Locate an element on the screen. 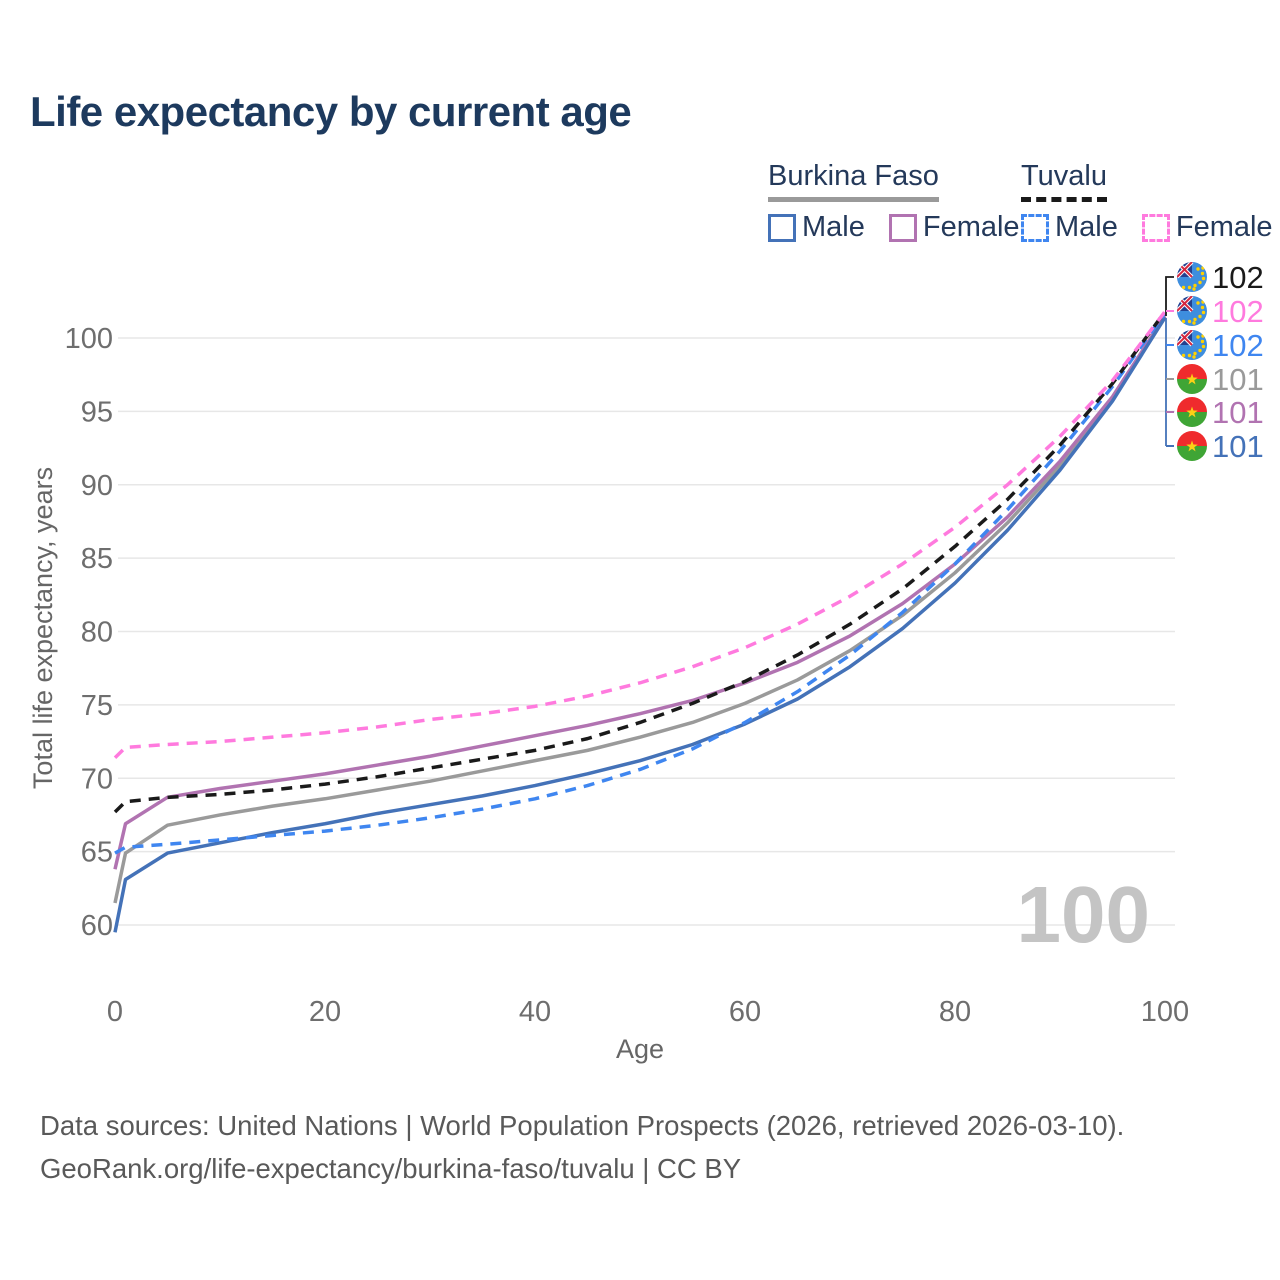  legend-item-burkina-faso-male: Male is located at coordinates (816, 227).